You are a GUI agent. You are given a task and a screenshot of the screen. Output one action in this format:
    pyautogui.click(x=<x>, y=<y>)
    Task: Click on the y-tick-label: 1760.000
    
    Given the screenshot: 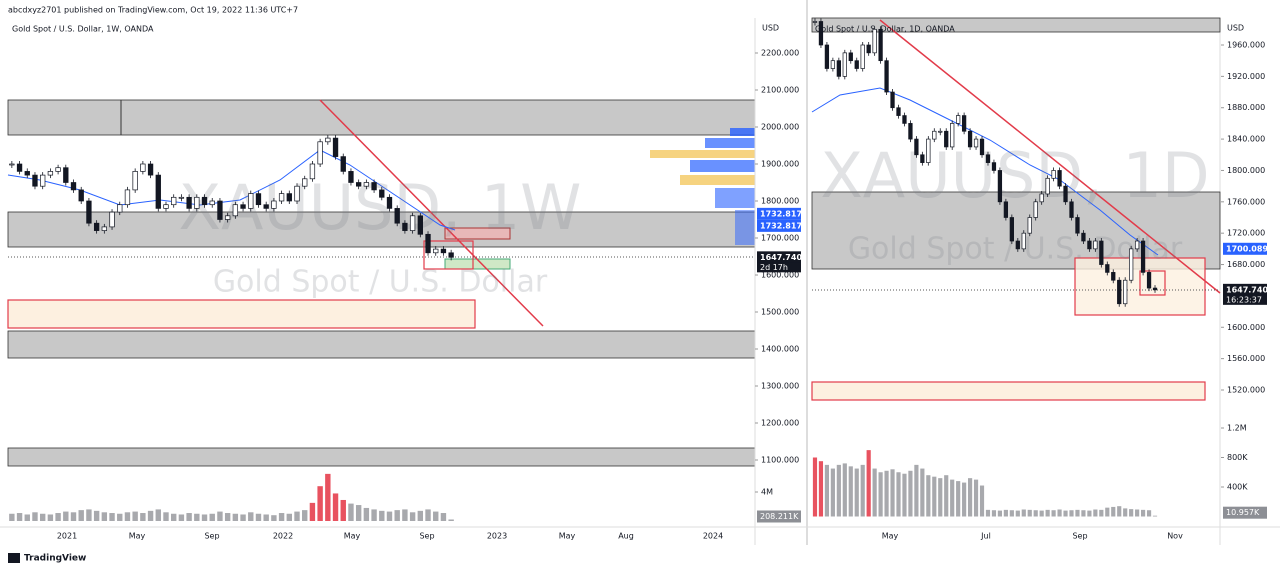 What is the action you would take?
    pyautogui.click(x=1246, y=201)
    